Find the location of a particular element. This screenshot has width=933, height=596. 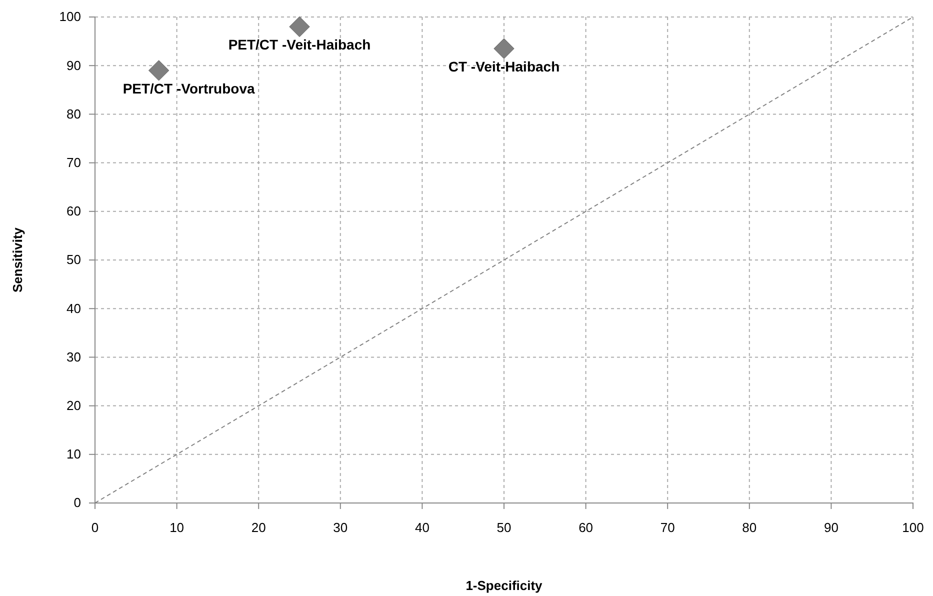

y-tick-label: 20 is located at coordinates (73, 405).